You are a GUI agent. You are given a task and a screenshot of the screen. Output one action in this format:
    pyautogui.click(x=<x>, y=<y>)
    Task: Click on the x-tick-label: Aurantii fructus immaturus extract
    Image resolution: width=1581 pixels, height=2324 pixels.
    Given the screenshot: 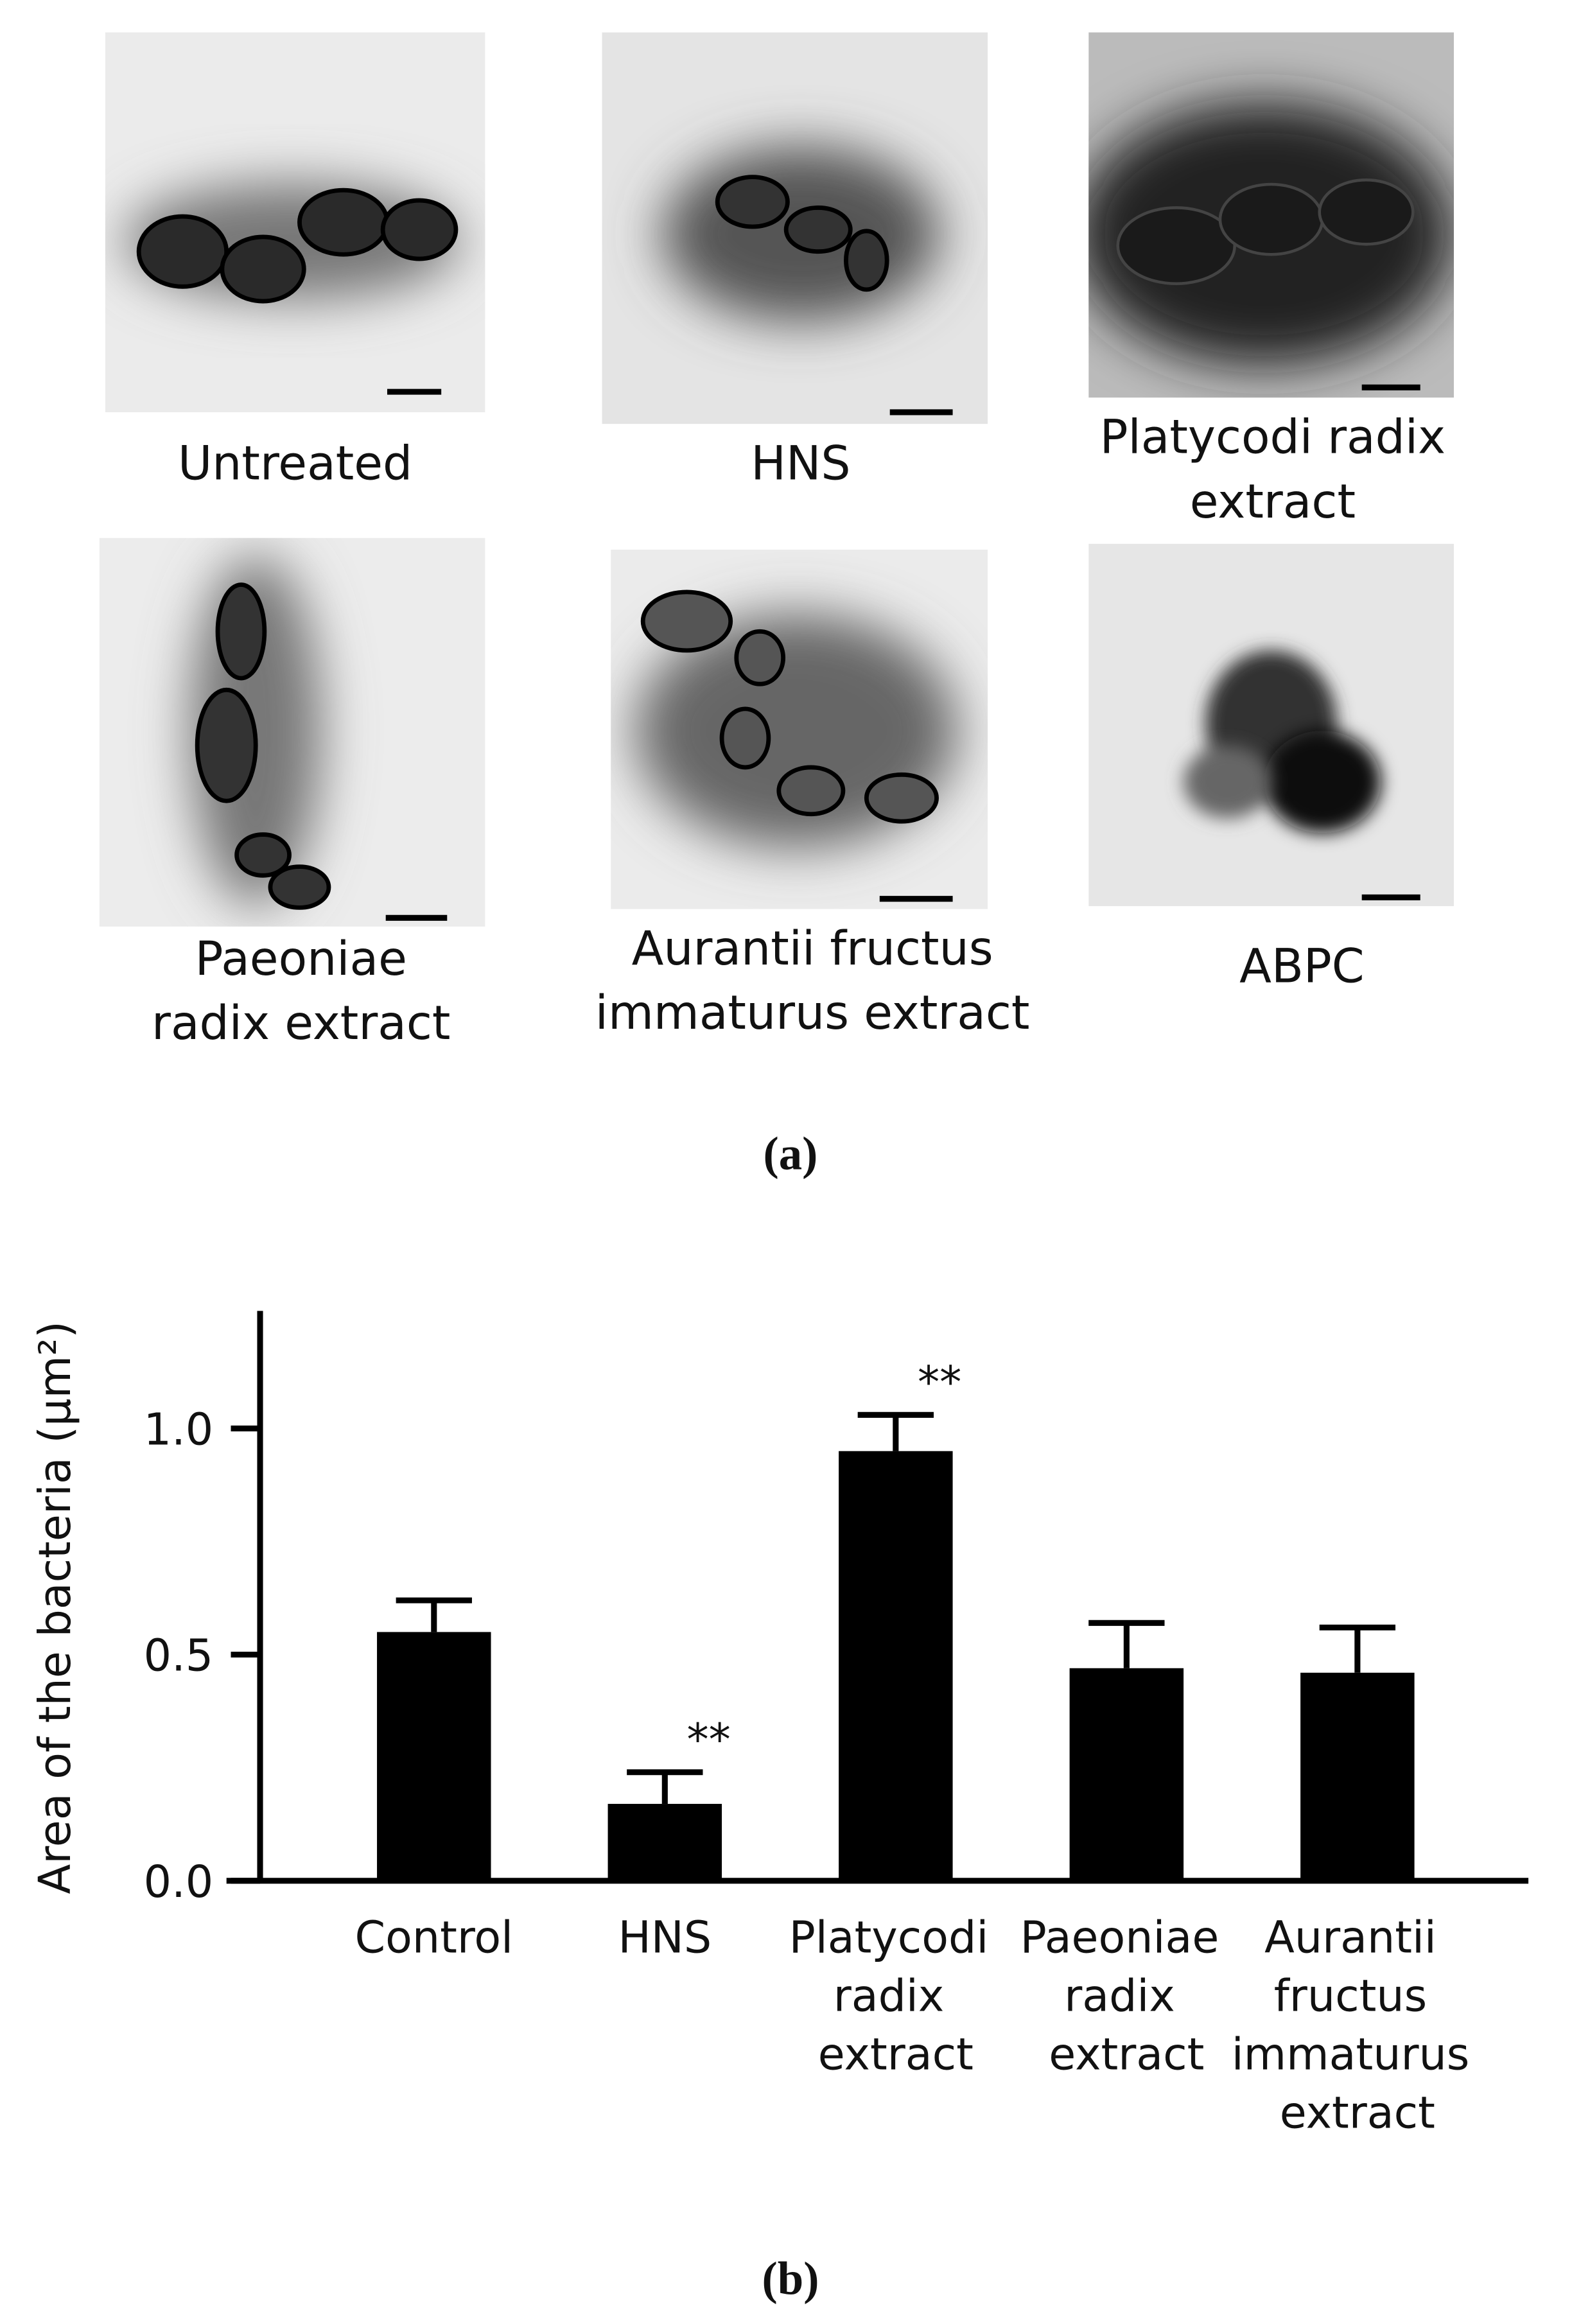 What is the action you would take?
    pyautogui.click(x=1357, y=2025)
    